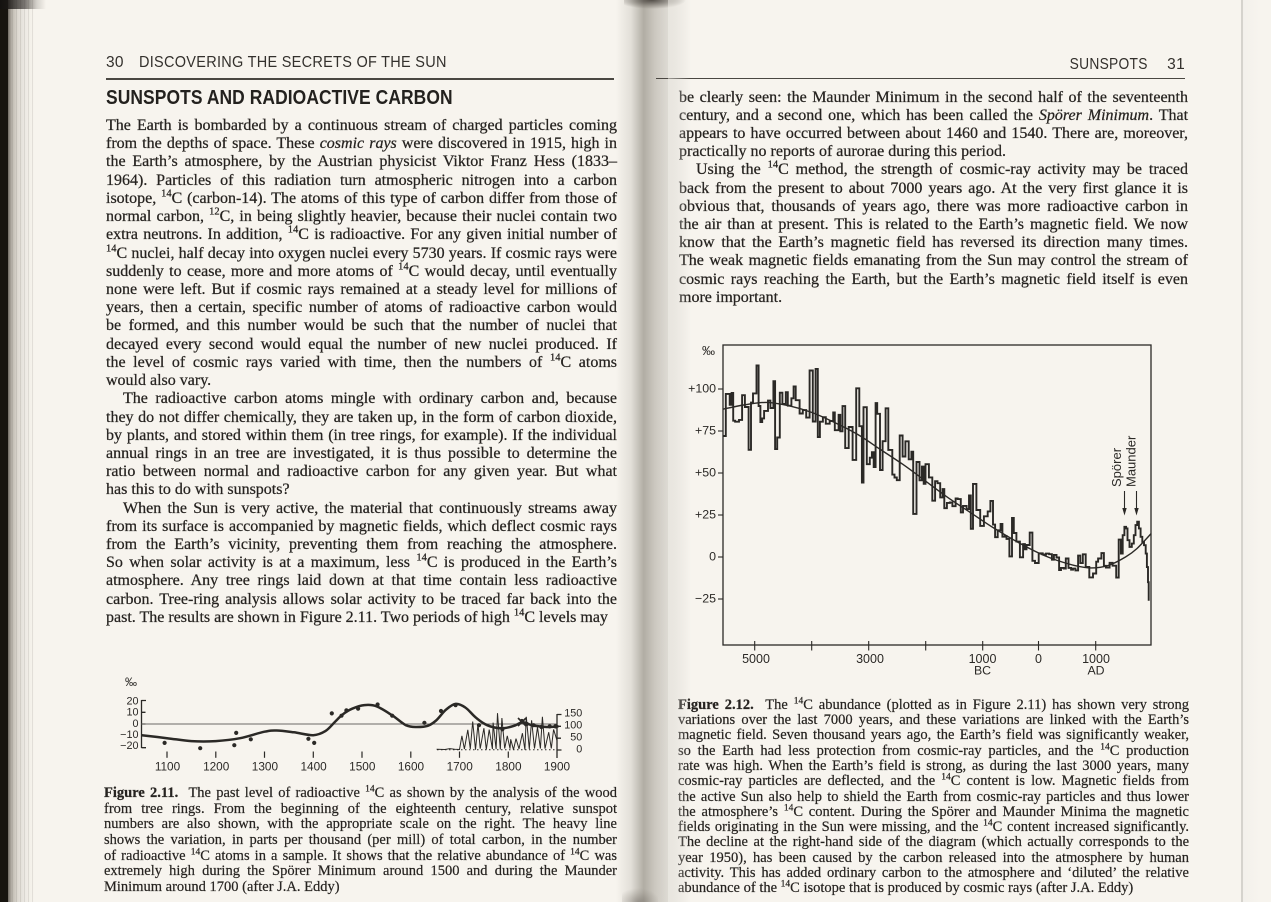 The width and height of the screenshot is (1271, 902). What do you see at coordinates (573, 713) in the screenshot?
I see `svg-text: 150` at bounding box center [573, 713].